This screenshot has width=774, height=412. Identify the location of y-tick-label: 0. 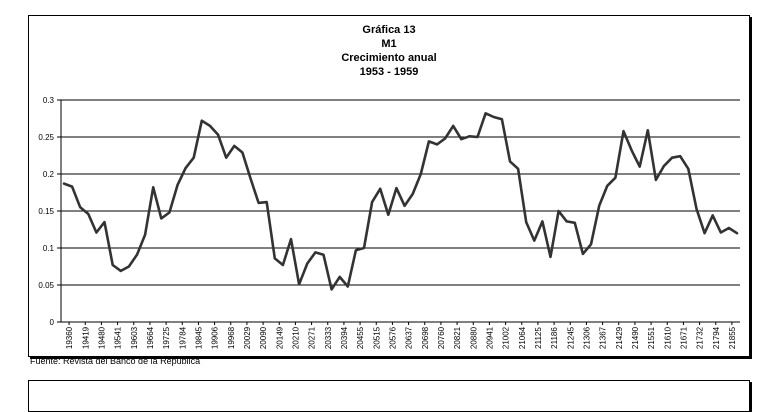
(52, 322).